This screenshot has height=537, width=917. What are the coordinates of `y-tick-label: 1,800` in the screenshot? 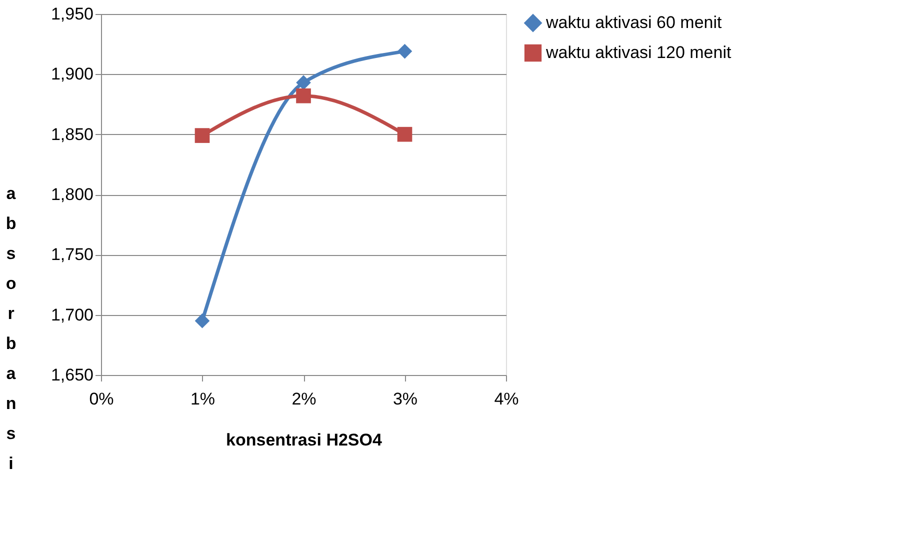 It's located at (72, 194).